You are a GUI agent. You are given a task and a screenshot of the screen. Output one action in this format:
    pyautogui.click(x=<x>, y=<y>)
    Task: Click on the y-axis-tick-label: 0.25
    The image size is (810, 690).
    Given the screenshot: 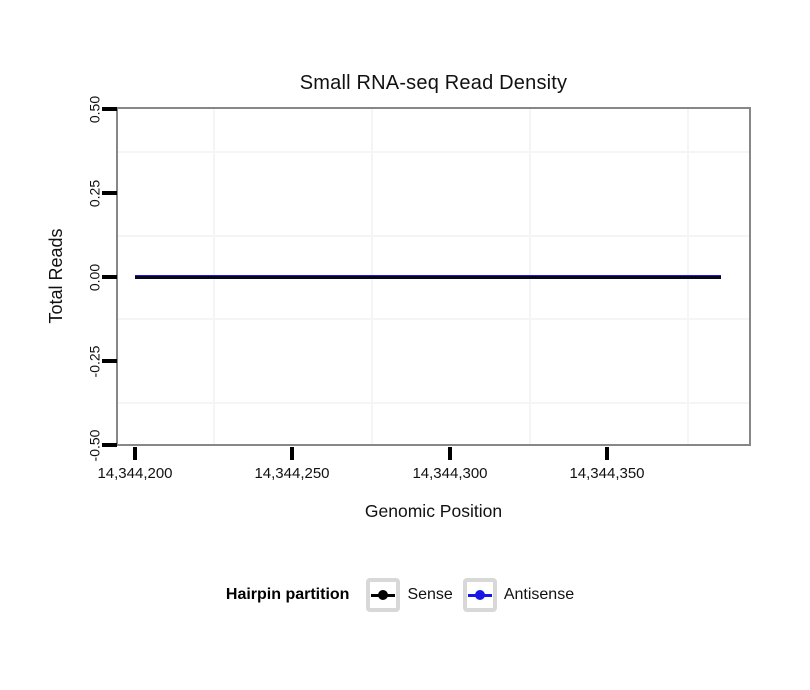 What is the action you would take?
    pyautogui.click(x=94, y=193)
    